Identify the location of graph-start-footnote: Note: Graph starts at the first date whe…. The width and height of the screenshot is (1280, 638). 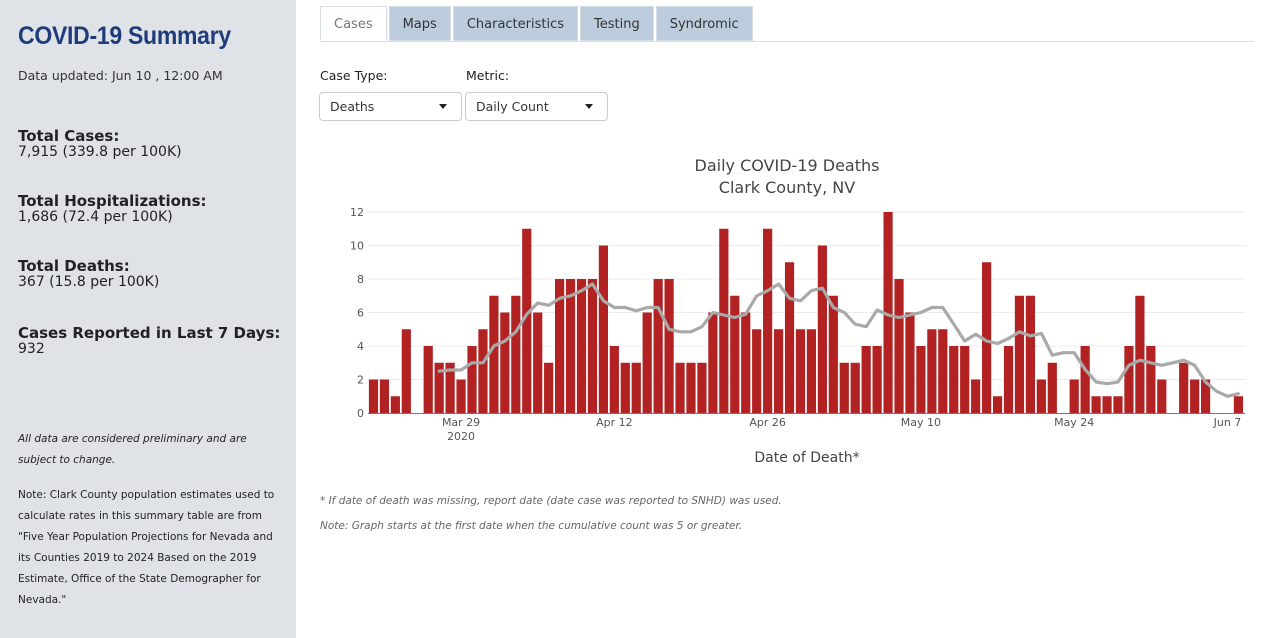
(531, 526).